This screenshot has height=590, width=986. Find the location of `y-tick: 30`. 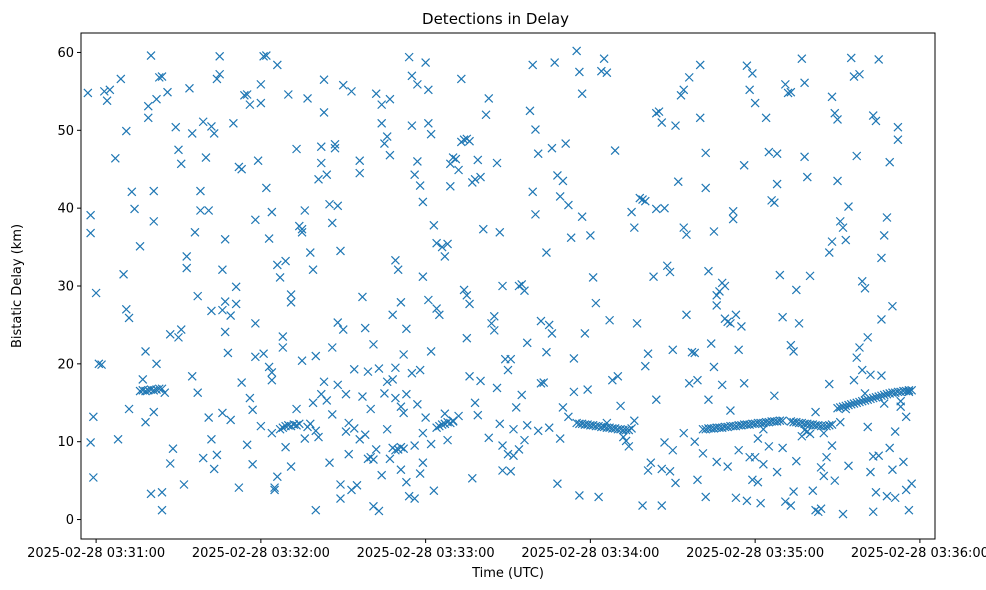

y-tick: 30 is located at coordinates (69, 287).